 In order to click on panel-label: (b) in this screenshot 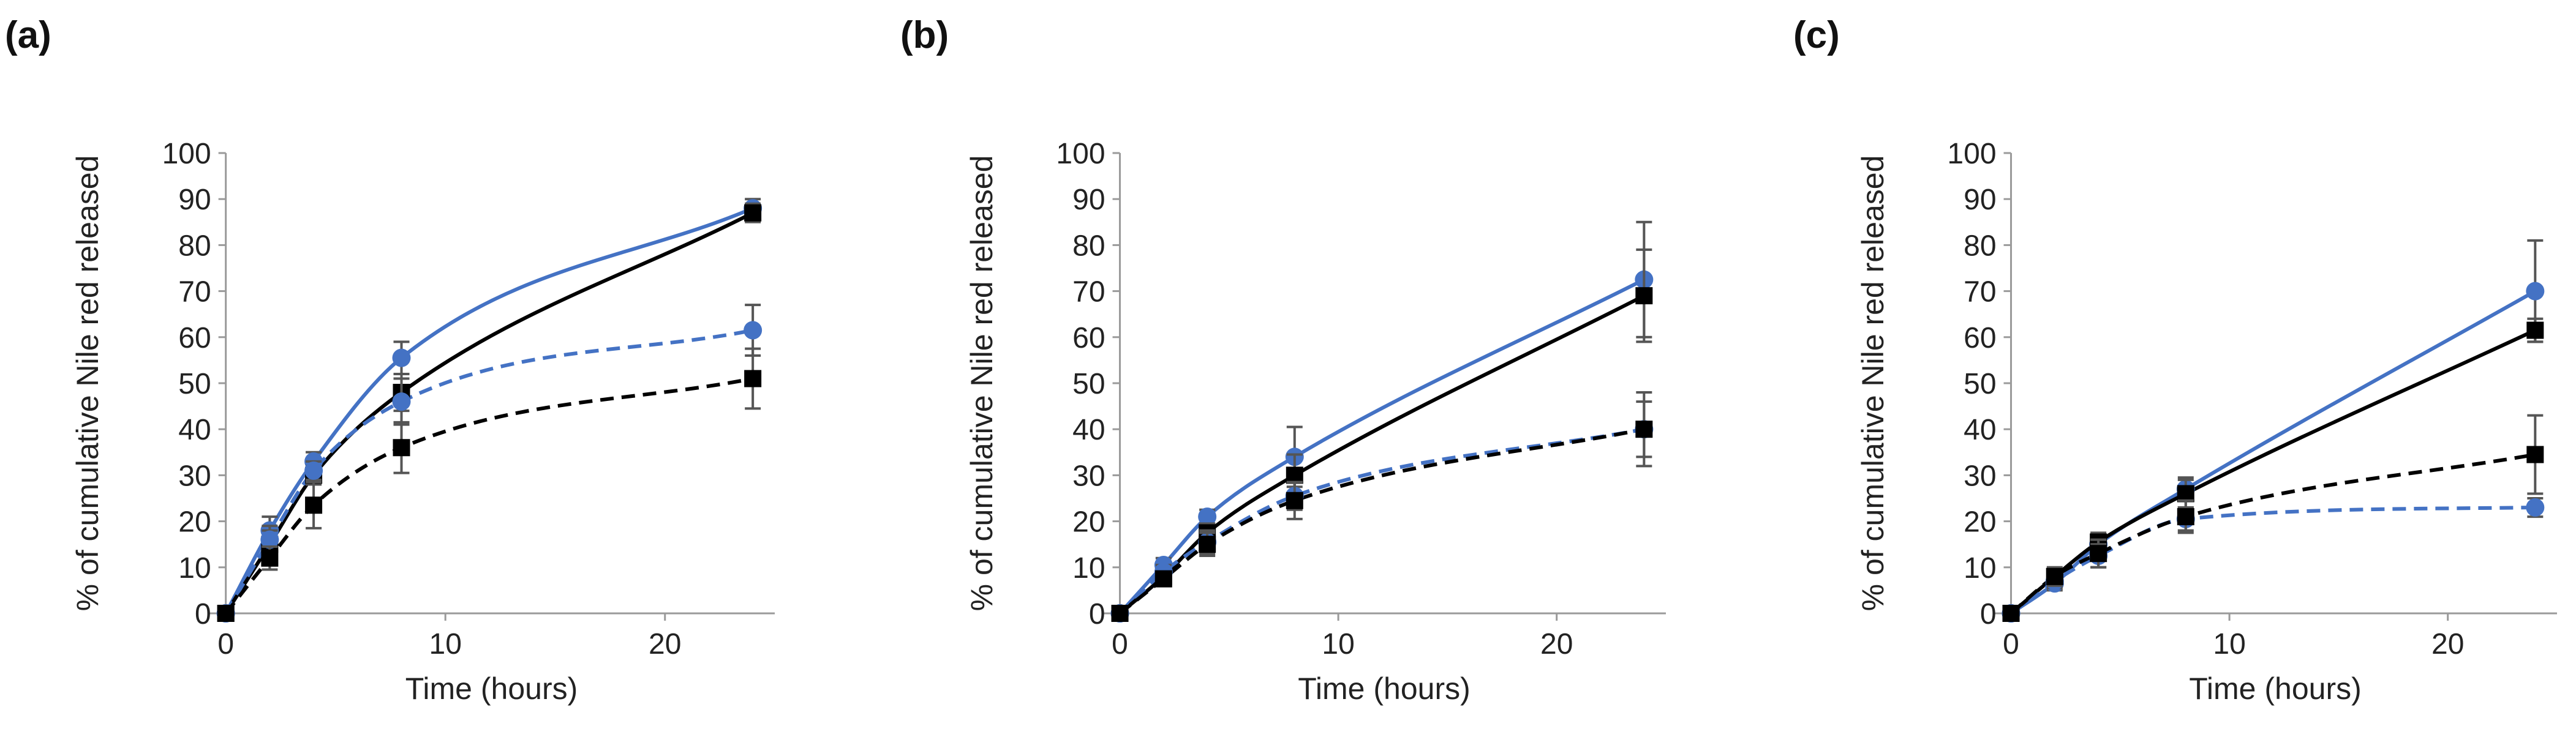, I will do `click(924, 35)`.